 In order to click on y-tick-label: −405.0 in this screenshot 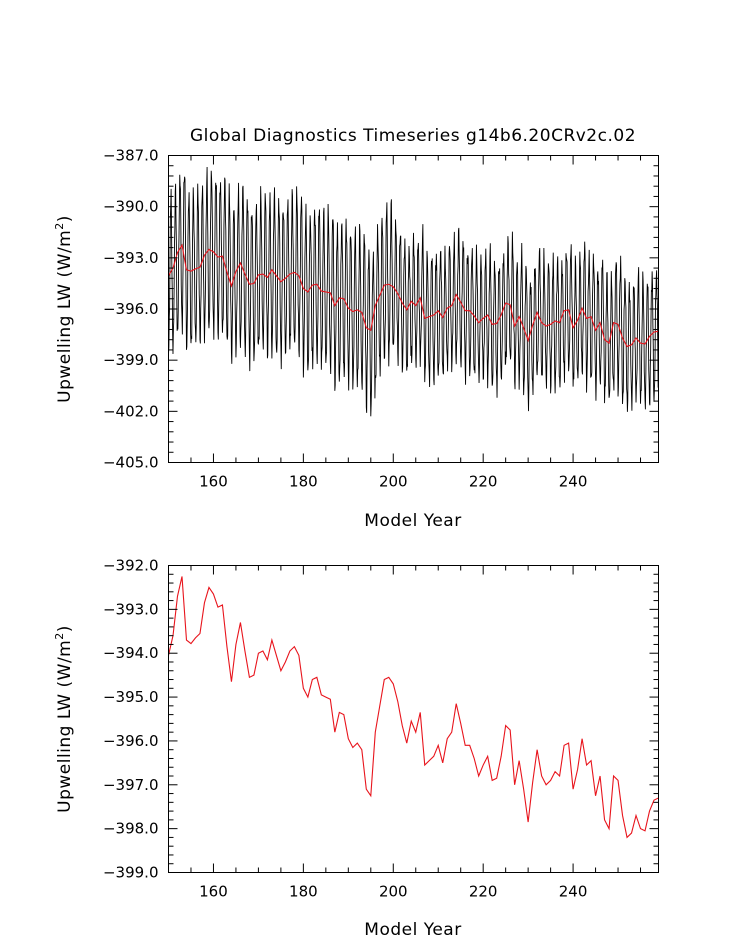, I will do `click(131, 463)`.